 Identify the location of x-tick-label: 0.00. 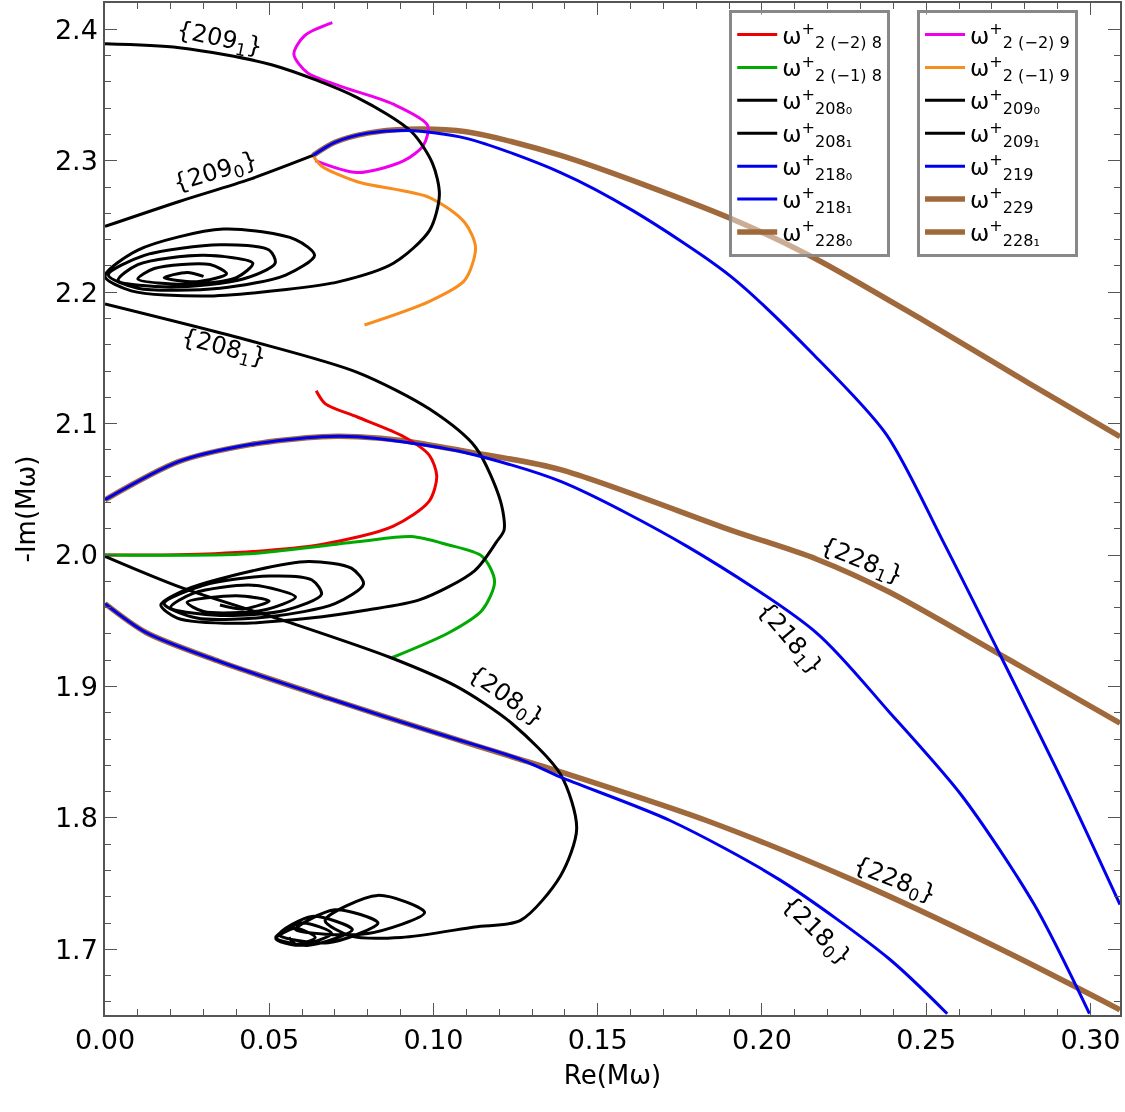
(105, 1040).